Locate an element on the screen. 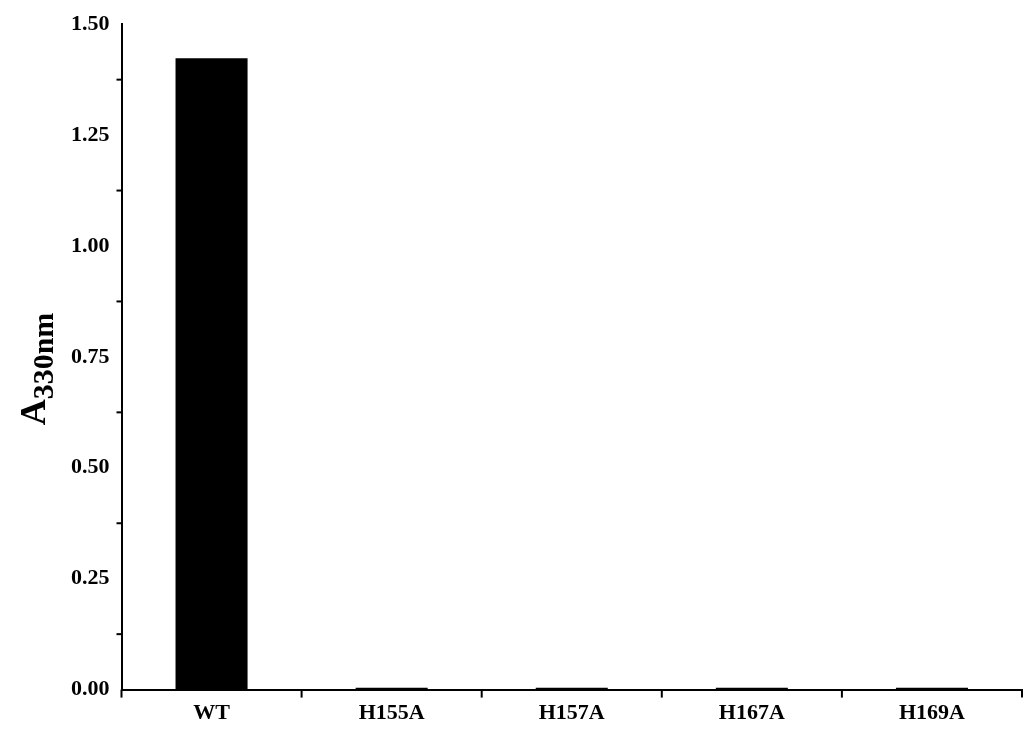 The image size is (1032, 738). x-tick-label: WT is located at coordinates (212, 712).